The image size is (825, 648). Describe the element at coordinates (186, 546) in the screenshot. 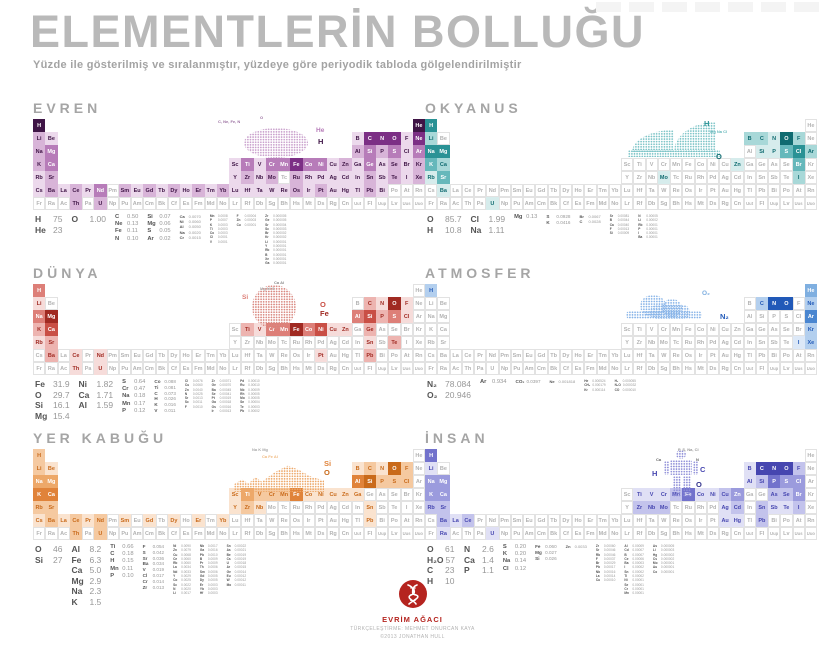

I see `element-percentage: 0.0090` at that location.